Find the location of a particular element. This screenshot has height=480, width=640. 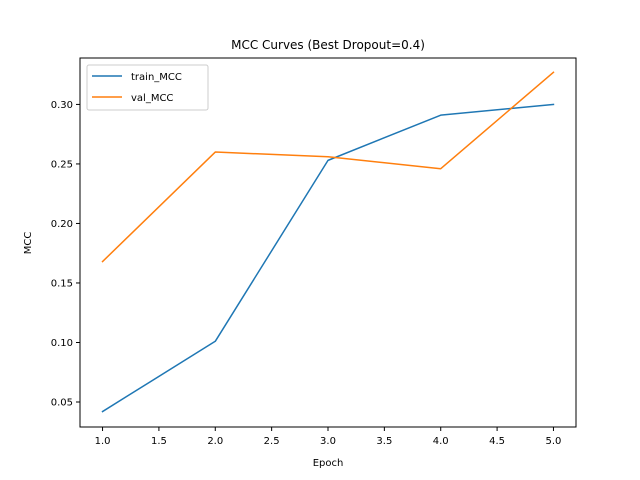

x-tick-label: 4.5 is located at coordinates (497, 441).